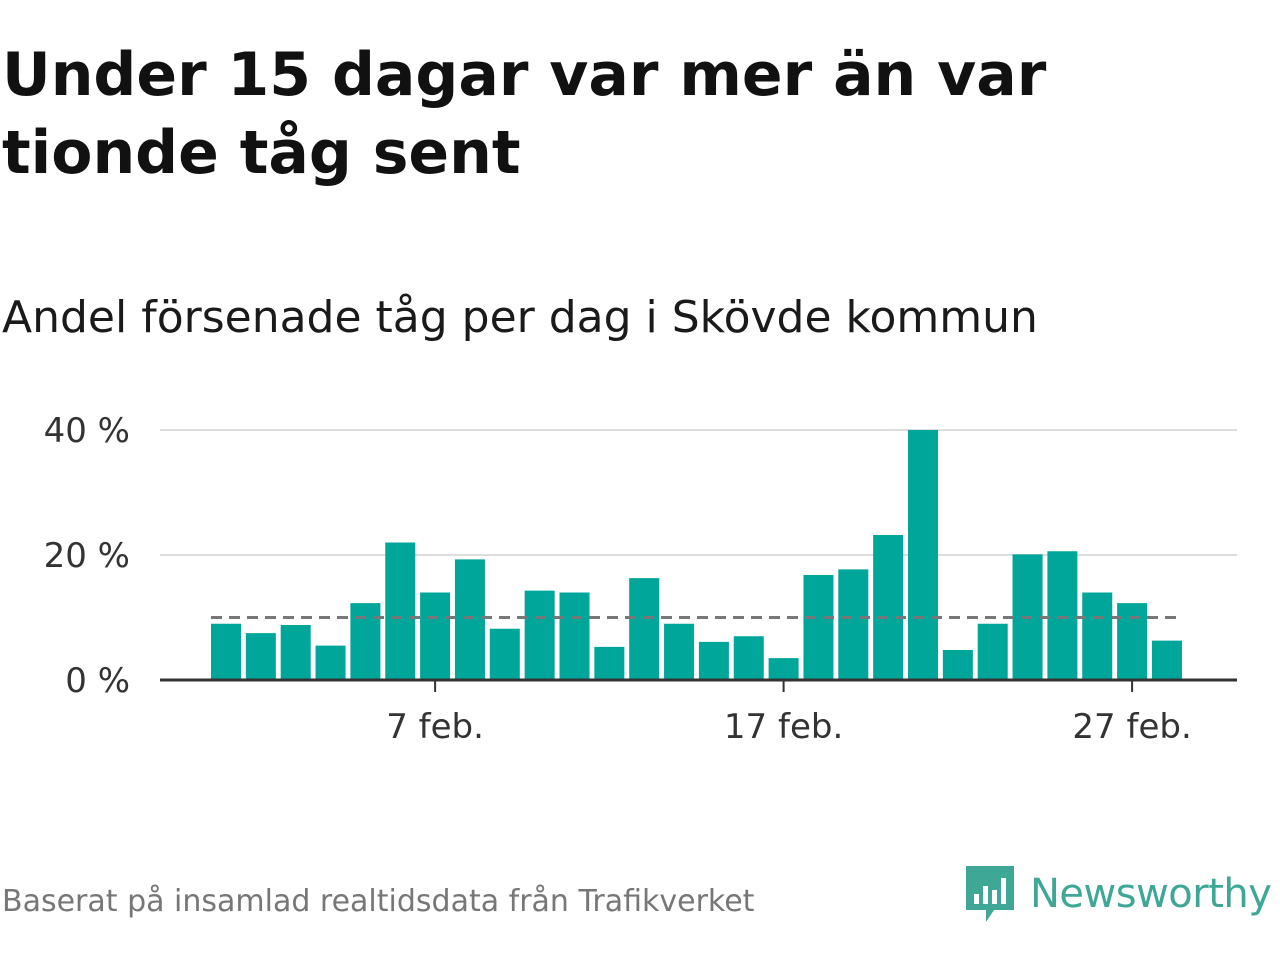  I want to click on gridlines, so click(698, 492).